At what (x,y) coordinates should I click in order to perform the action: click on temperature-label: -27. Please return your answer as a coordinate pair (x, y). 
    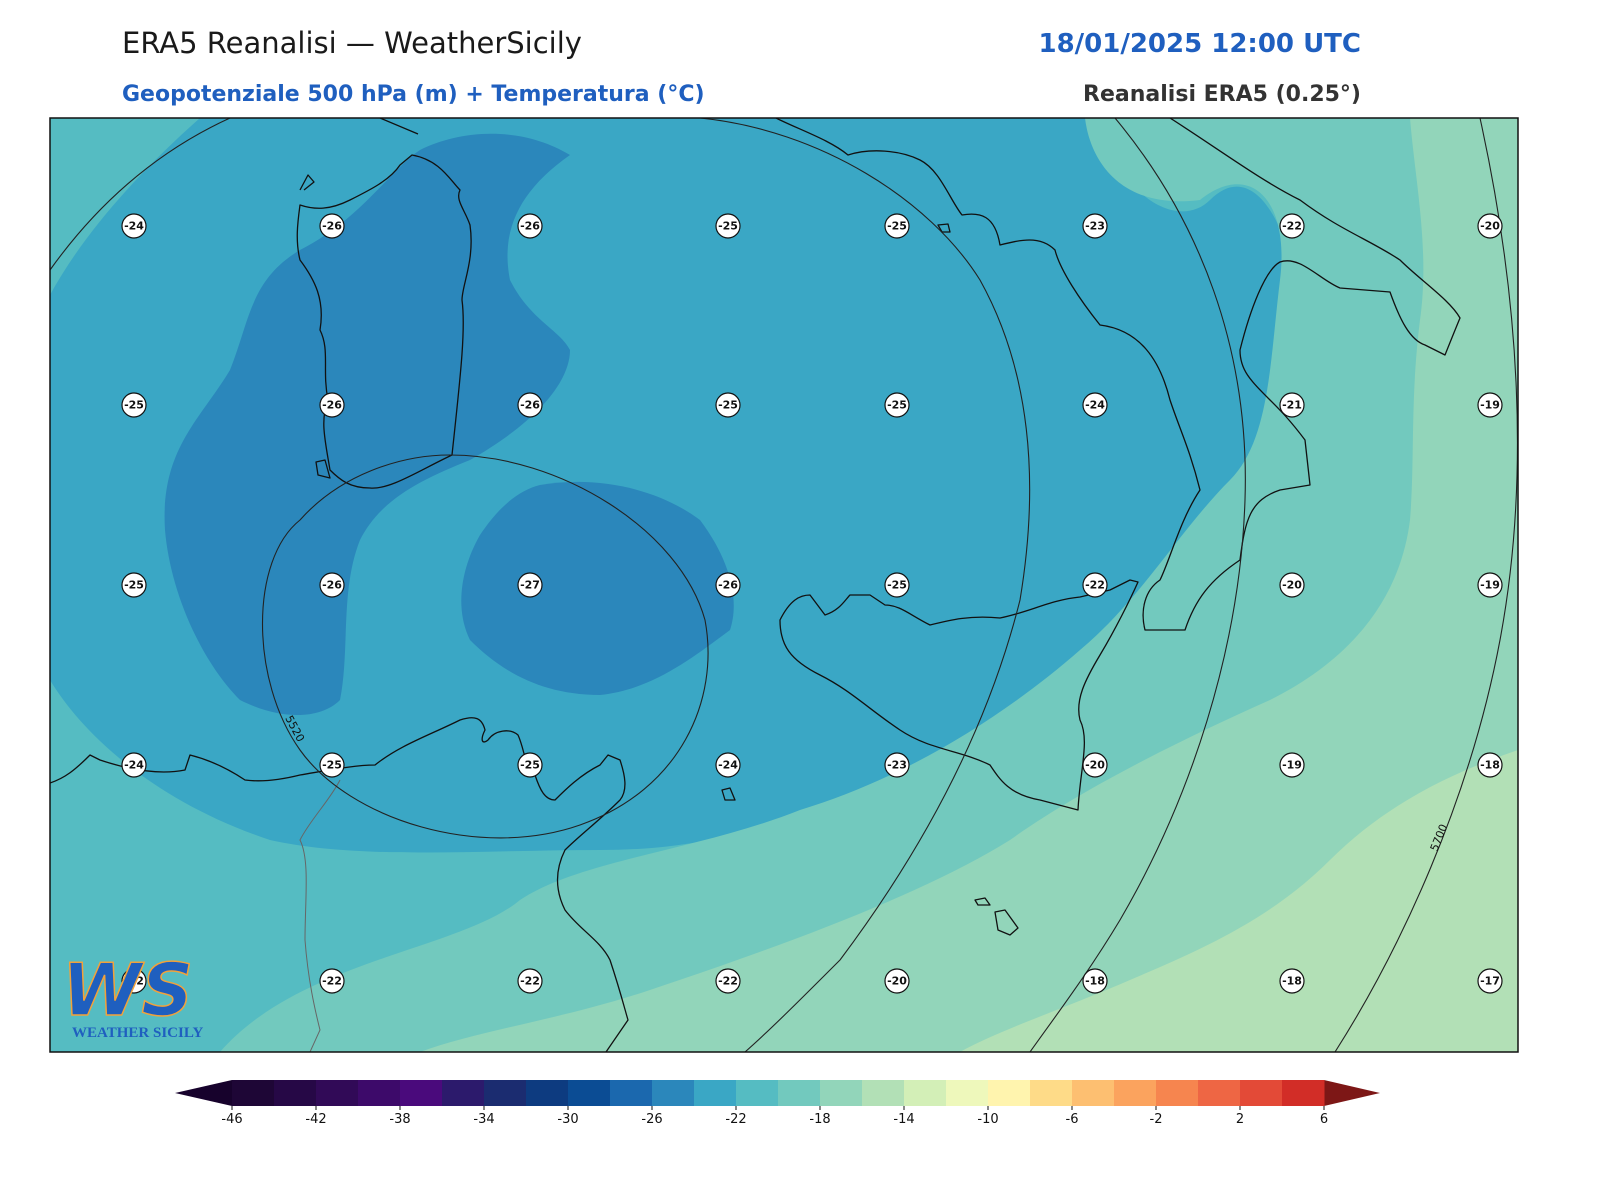
    Looking at the image, I should click on (530, 585).